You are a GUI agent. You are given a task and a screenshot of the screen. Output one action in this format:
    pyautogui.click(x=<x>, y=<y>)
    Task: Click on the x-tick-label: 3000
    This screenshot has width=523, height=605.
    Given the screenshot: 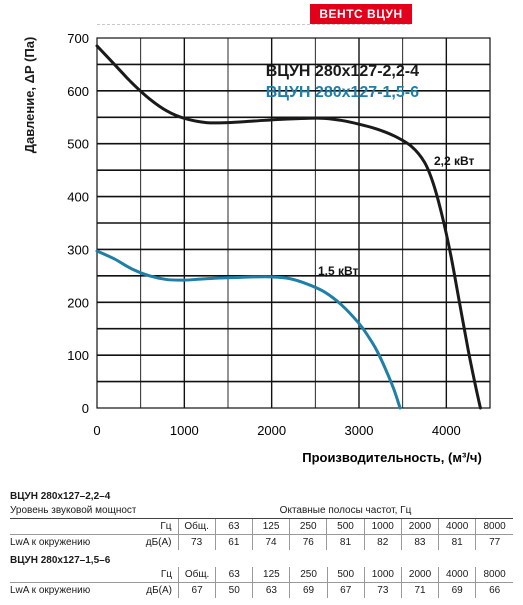 What is the action you would take?
    pyautogui.click(x=359, y=430)
    